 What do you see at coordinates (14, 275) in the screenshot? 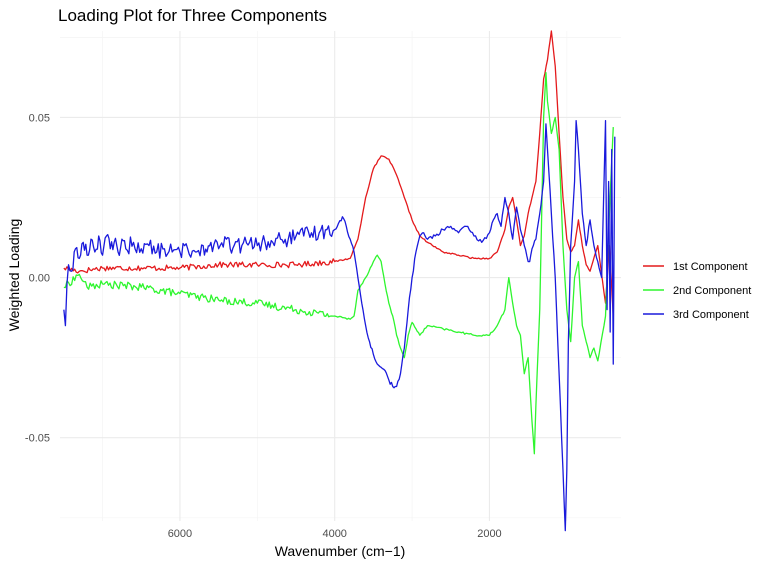
I see `y-axis-label: Weighted Loading` at bounding box center [14, 275].